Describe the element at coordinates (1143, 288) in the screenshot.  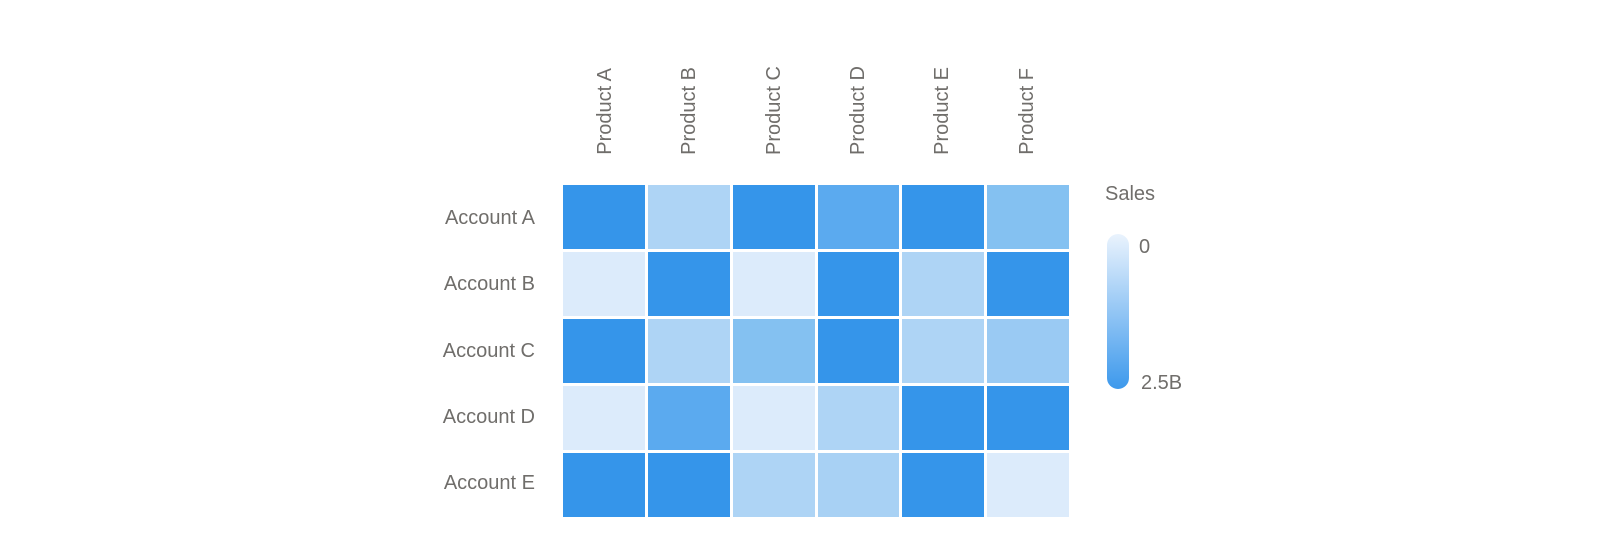
I see `legend: Sales 0 2.5B` at that location.